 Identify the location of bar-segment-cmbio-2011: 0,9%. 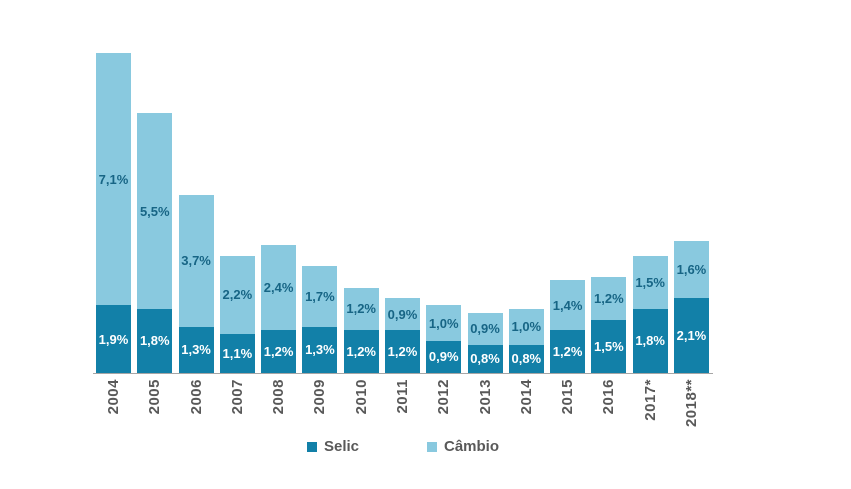
(402, 314).